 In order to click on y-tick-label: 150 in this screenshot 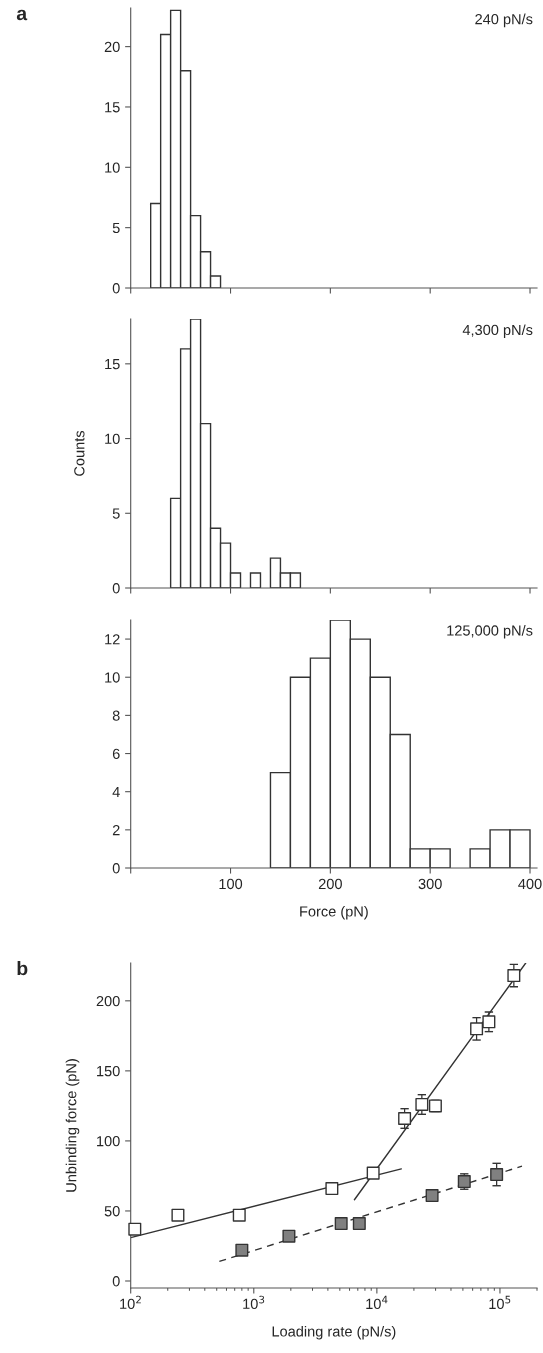, I will do `click(108, 1071)`.